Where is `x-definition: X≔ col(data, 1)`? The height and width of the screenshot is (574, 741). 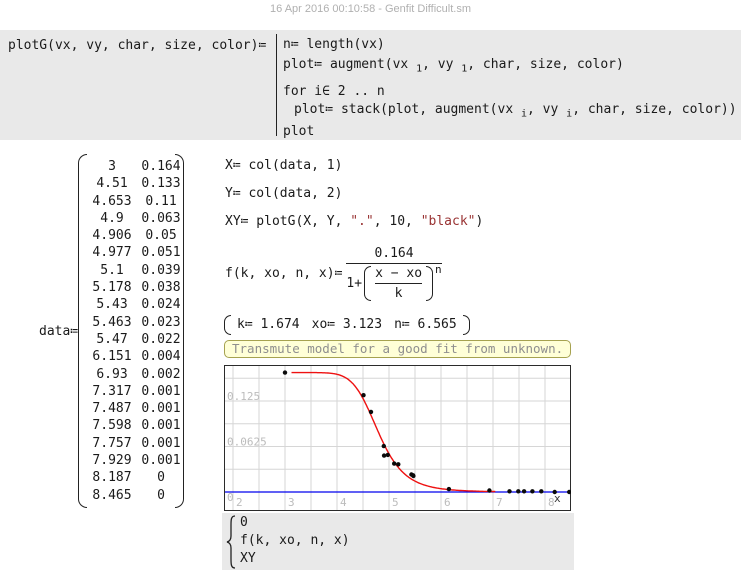
x-definition: X≔ col(data, 1) is located at coordinates (284, 165).